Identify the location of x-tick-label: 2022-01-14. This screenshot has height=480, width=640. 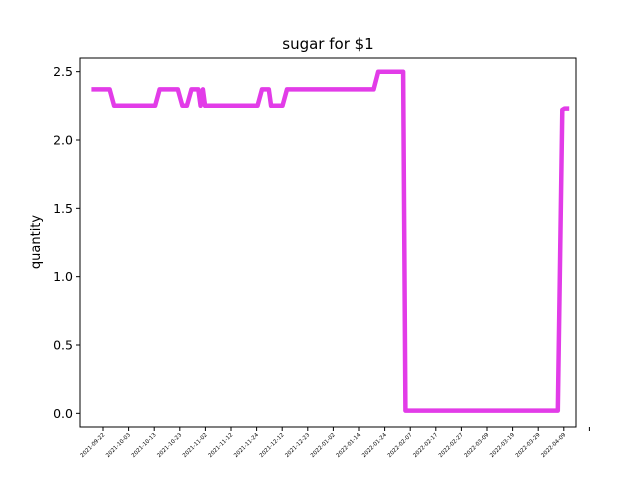
(349, 445).